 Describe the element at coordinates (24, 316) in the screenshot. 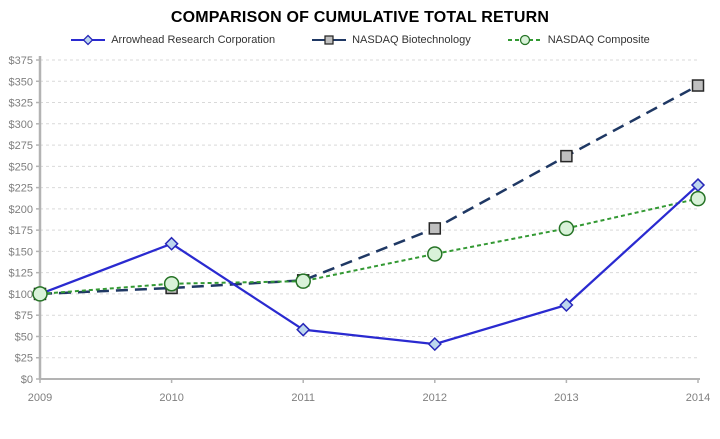

I see `y-tick-label: $75` at that location.